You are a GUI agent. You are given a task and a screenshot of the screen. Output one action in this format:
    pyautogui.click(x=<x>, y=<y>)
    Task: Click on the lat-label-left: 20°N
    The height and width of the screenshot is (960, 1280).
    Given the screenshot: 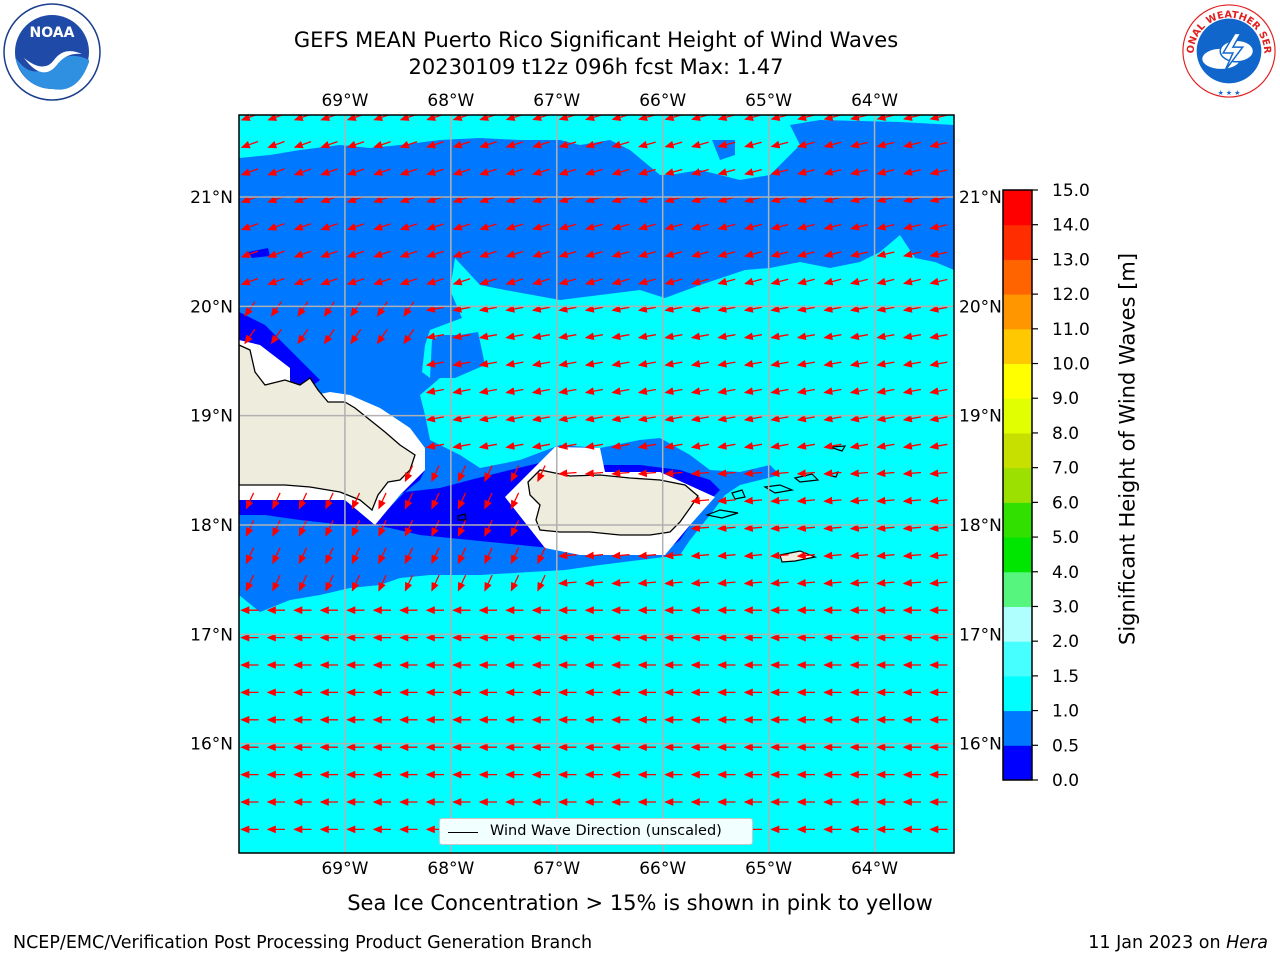 What is the action you would take?
    pyautogui.click(x=211, y=307)
    